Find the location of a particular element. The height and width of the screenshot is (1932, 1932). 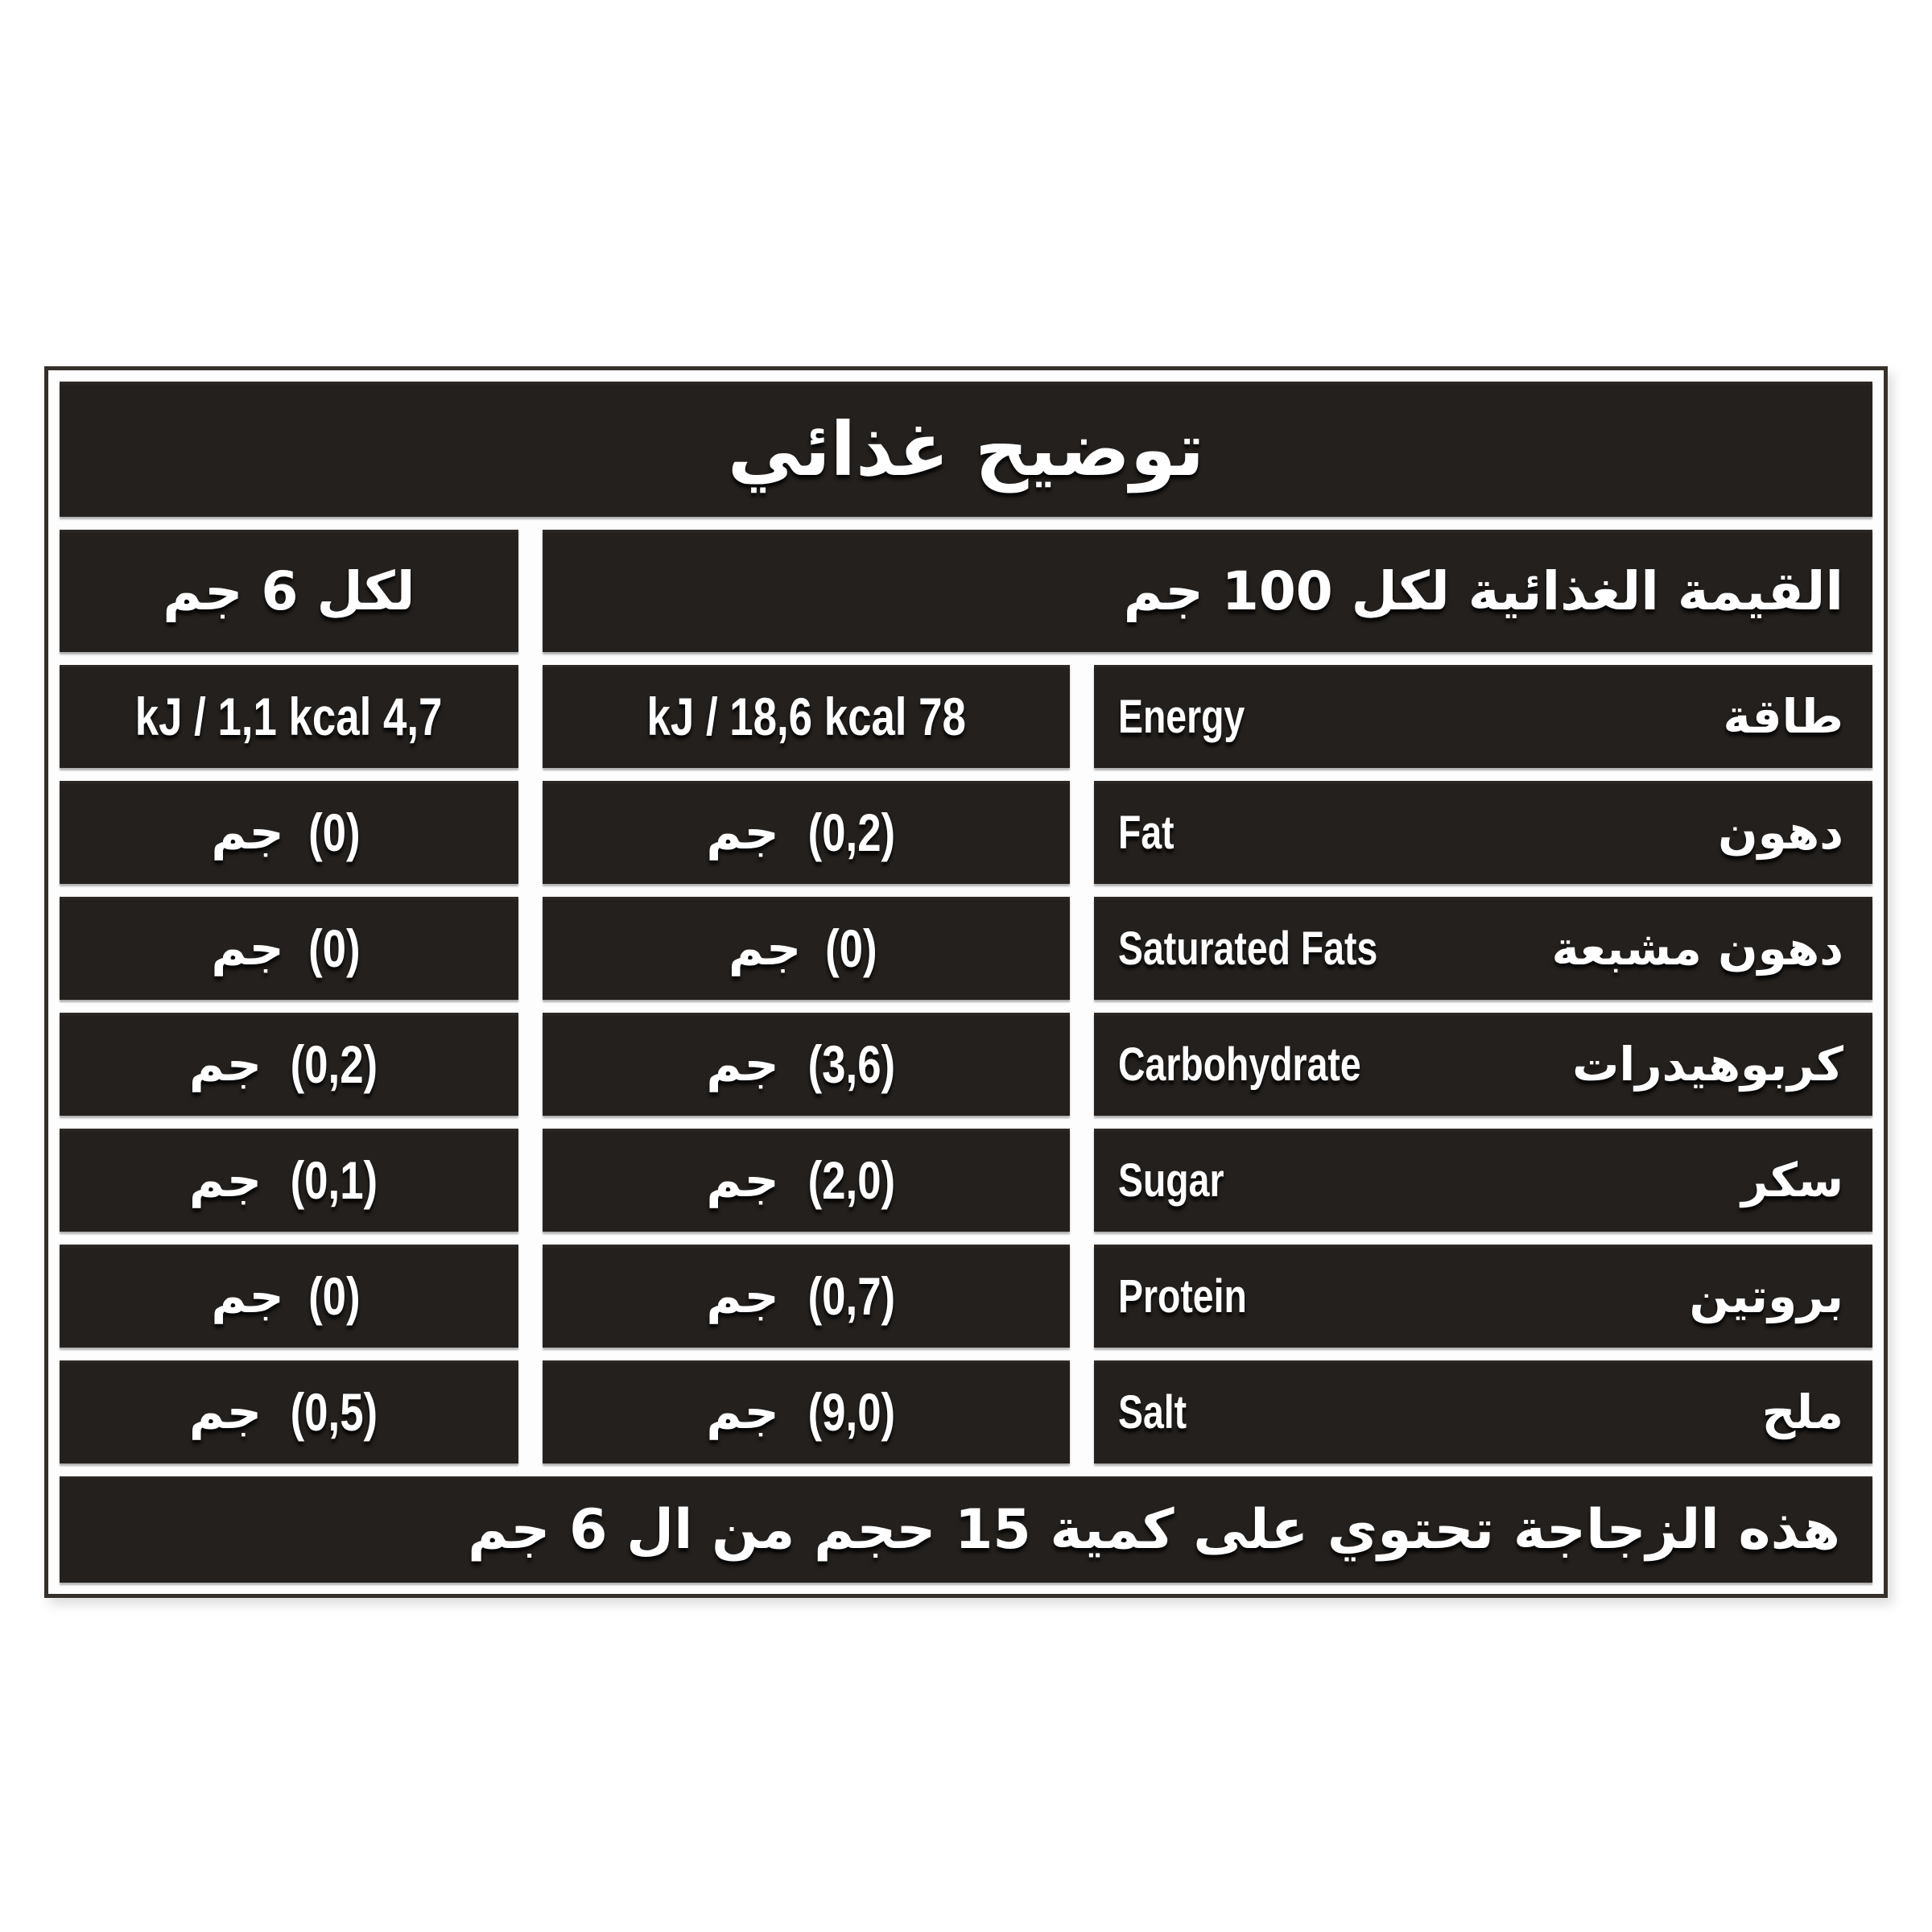

row-saturated-fats: (0) جم (0) جم Saturated Fats دهون مشبعة is located at coordinates (966, 948).